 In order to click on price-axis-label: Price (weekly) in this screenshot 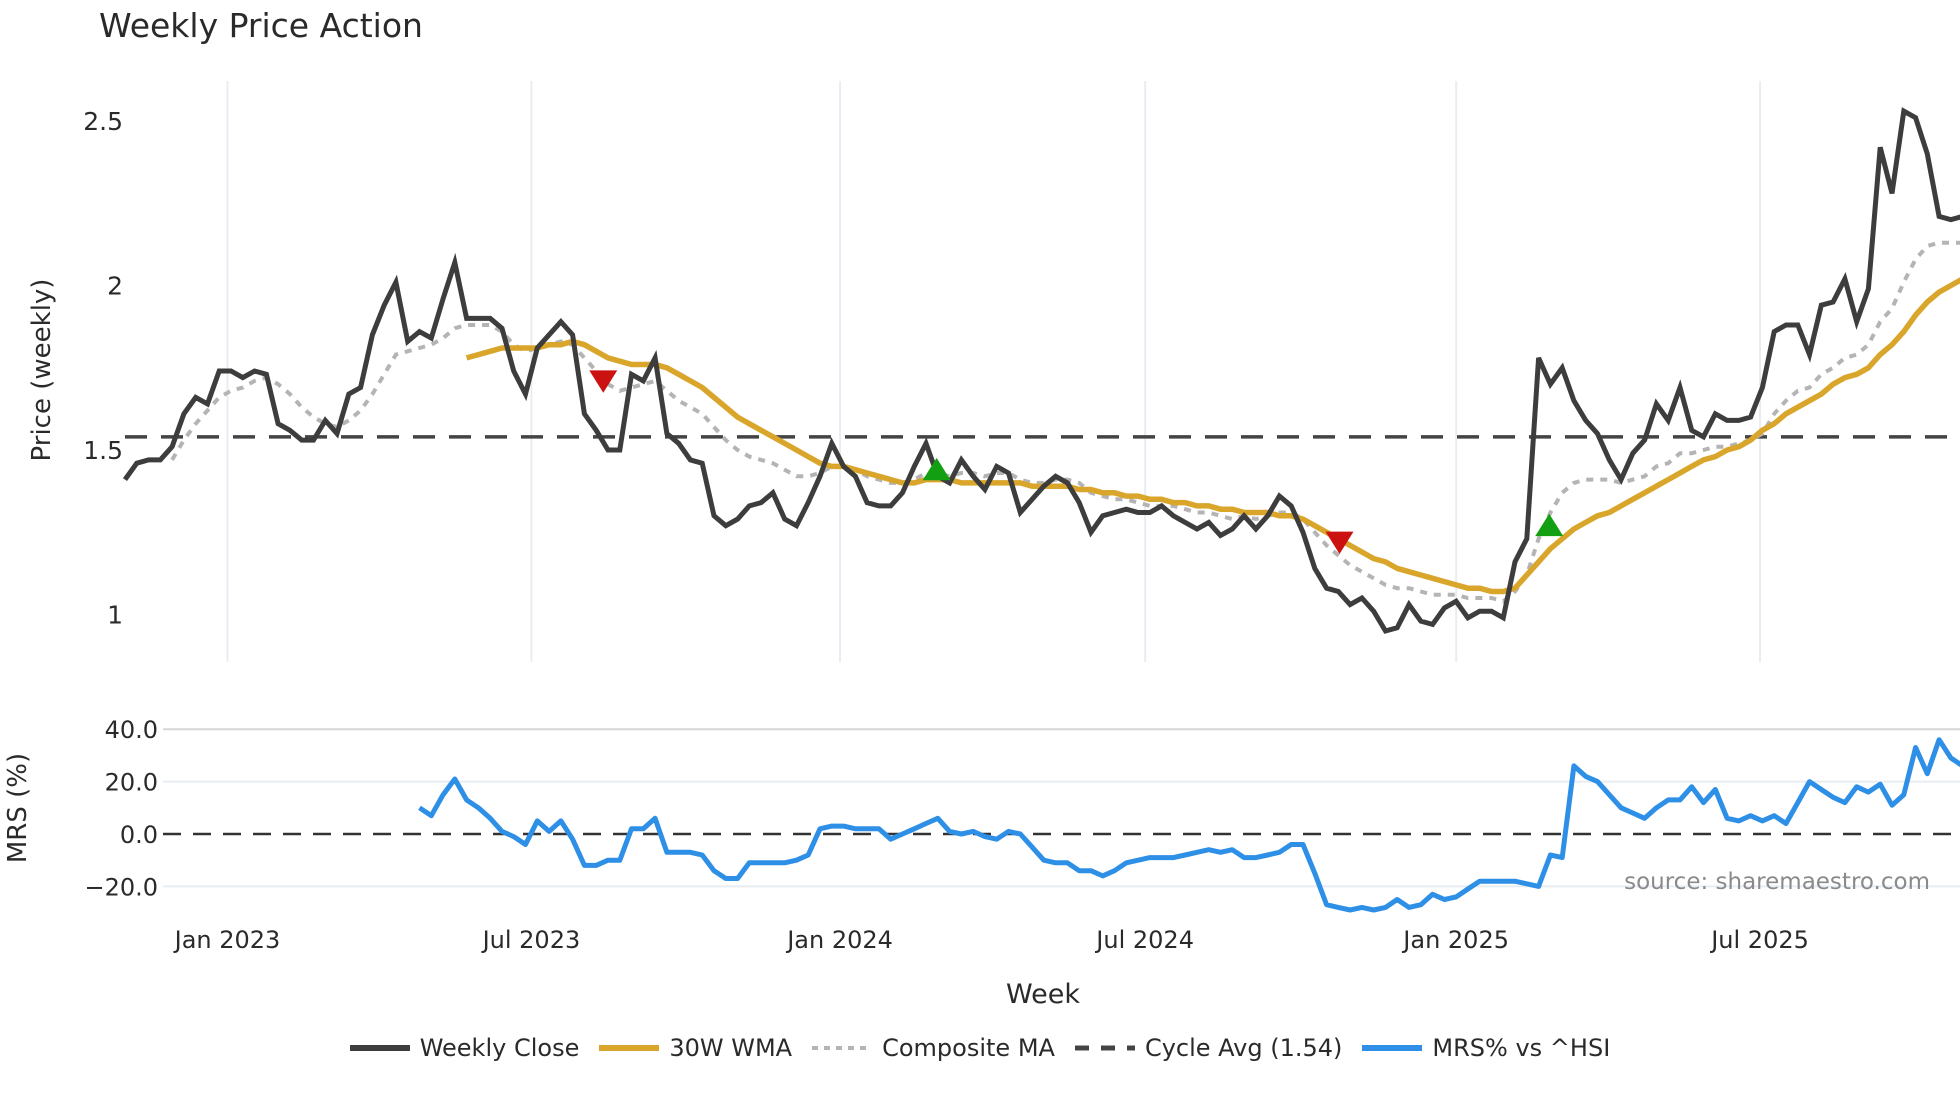, I will do `click(42, 370)`.